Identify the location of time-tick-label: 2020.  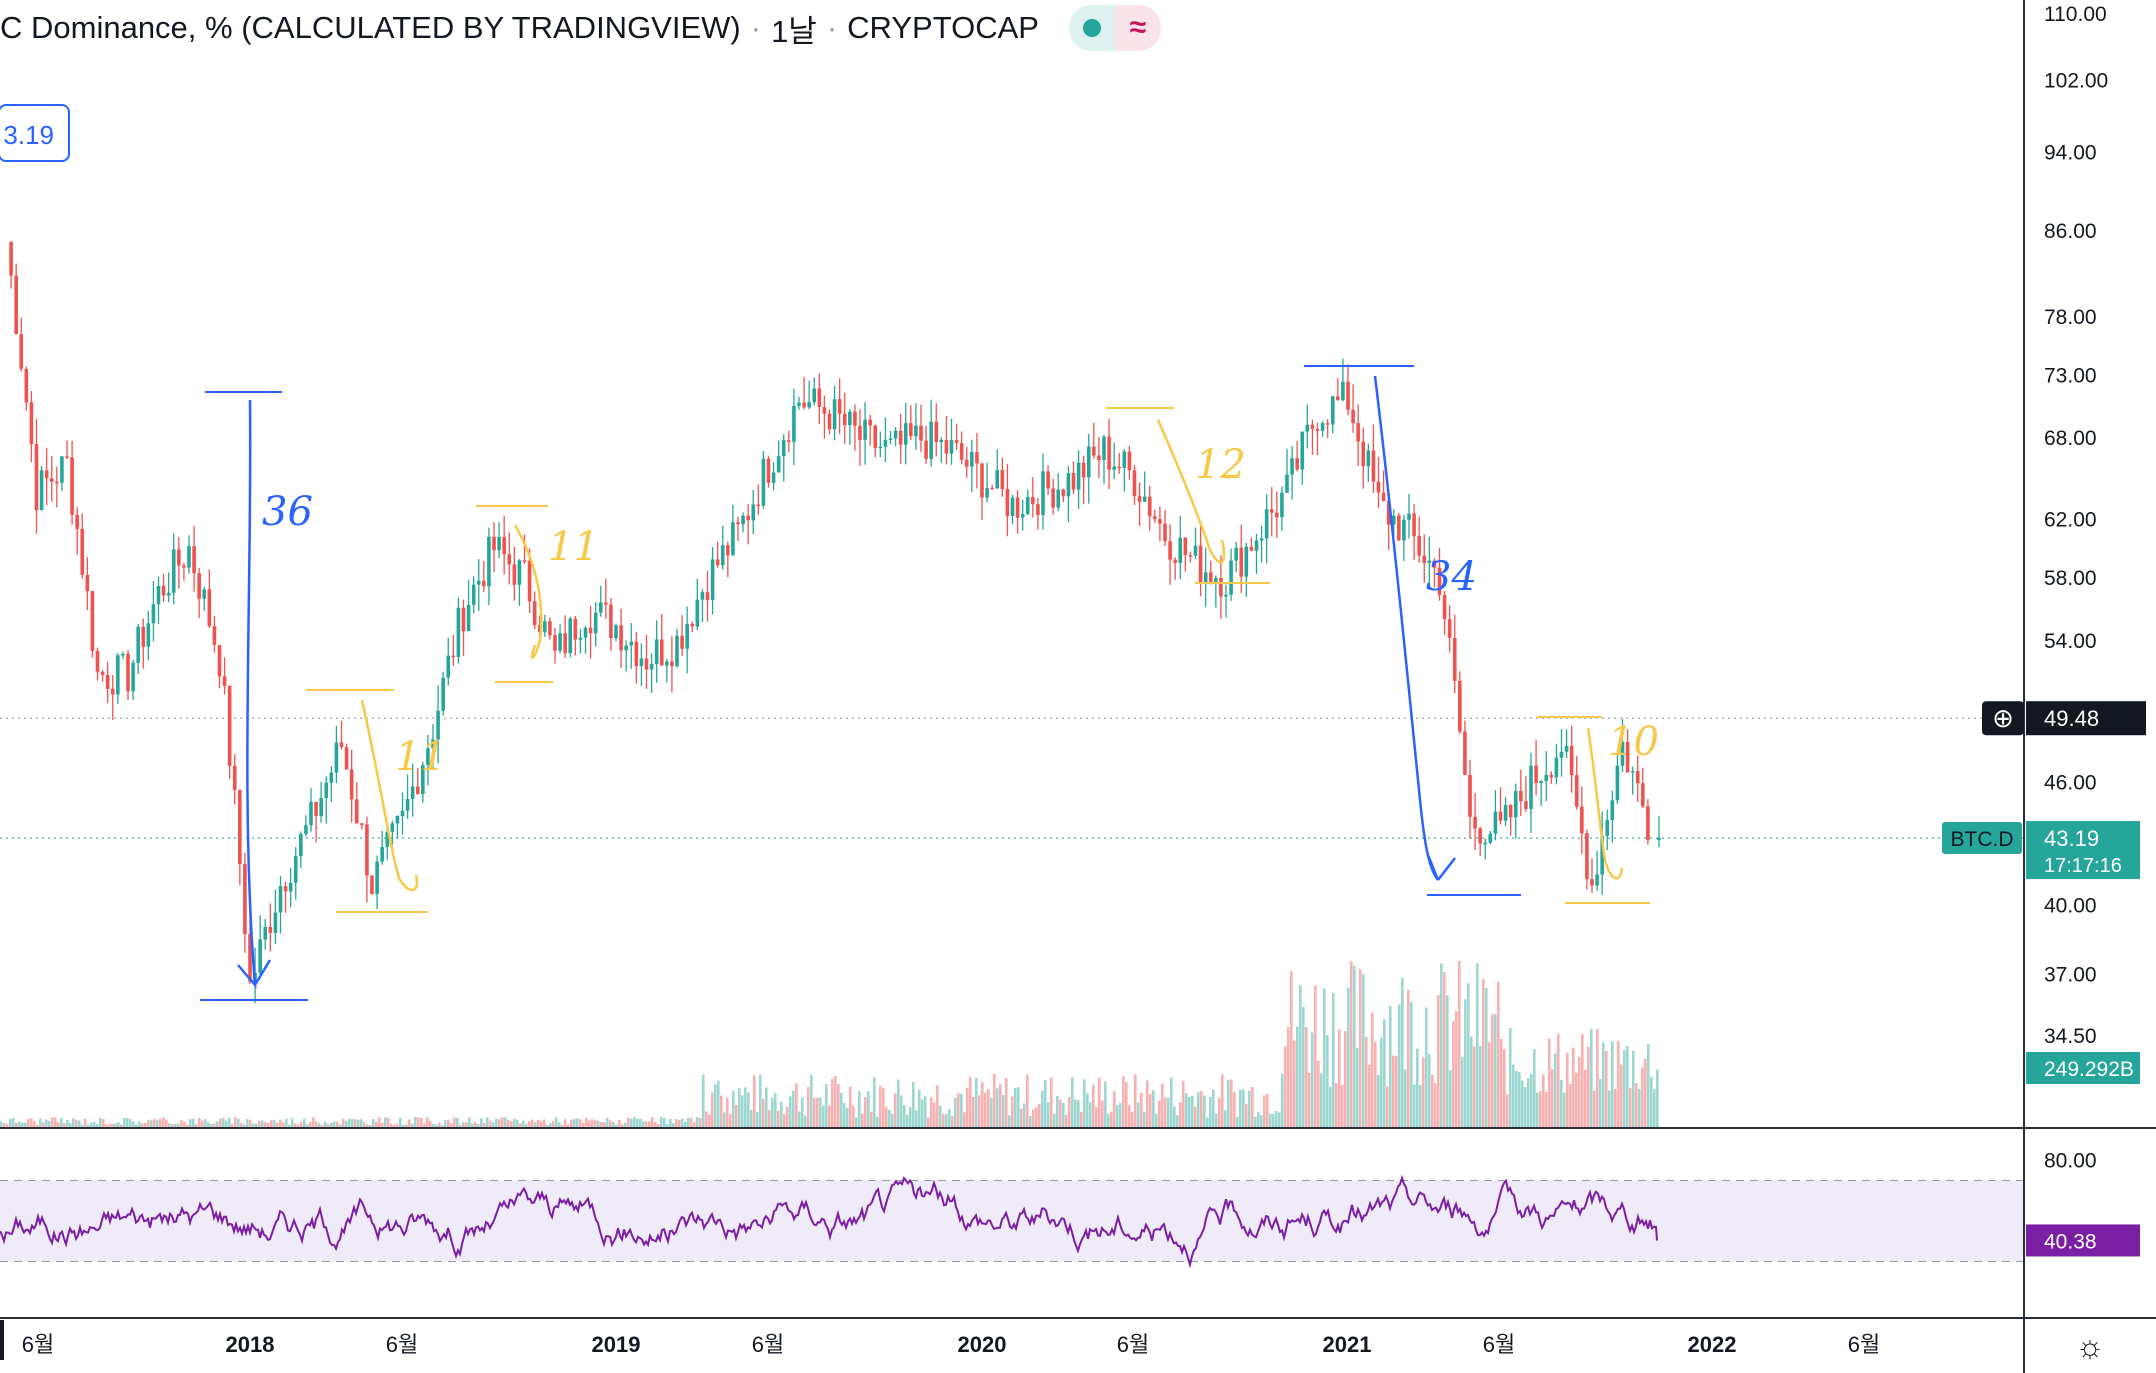
(982, 1344).